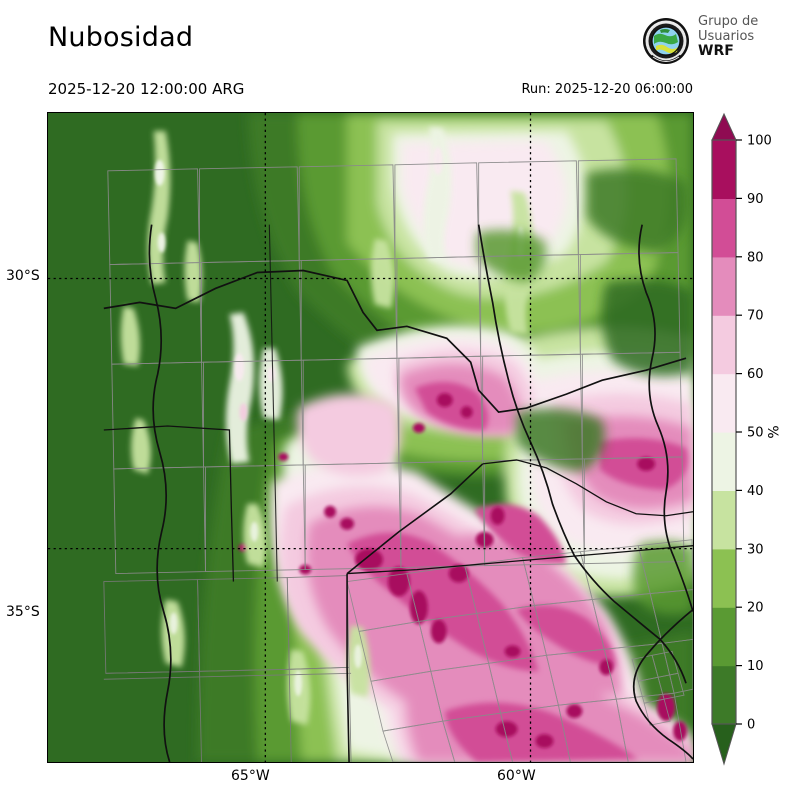 The height and width of the screenshot is (800, 800). Describe the element at coordinates (755, 374) in the screenshot. I see `colorbar-tick-label: 60` at that location.